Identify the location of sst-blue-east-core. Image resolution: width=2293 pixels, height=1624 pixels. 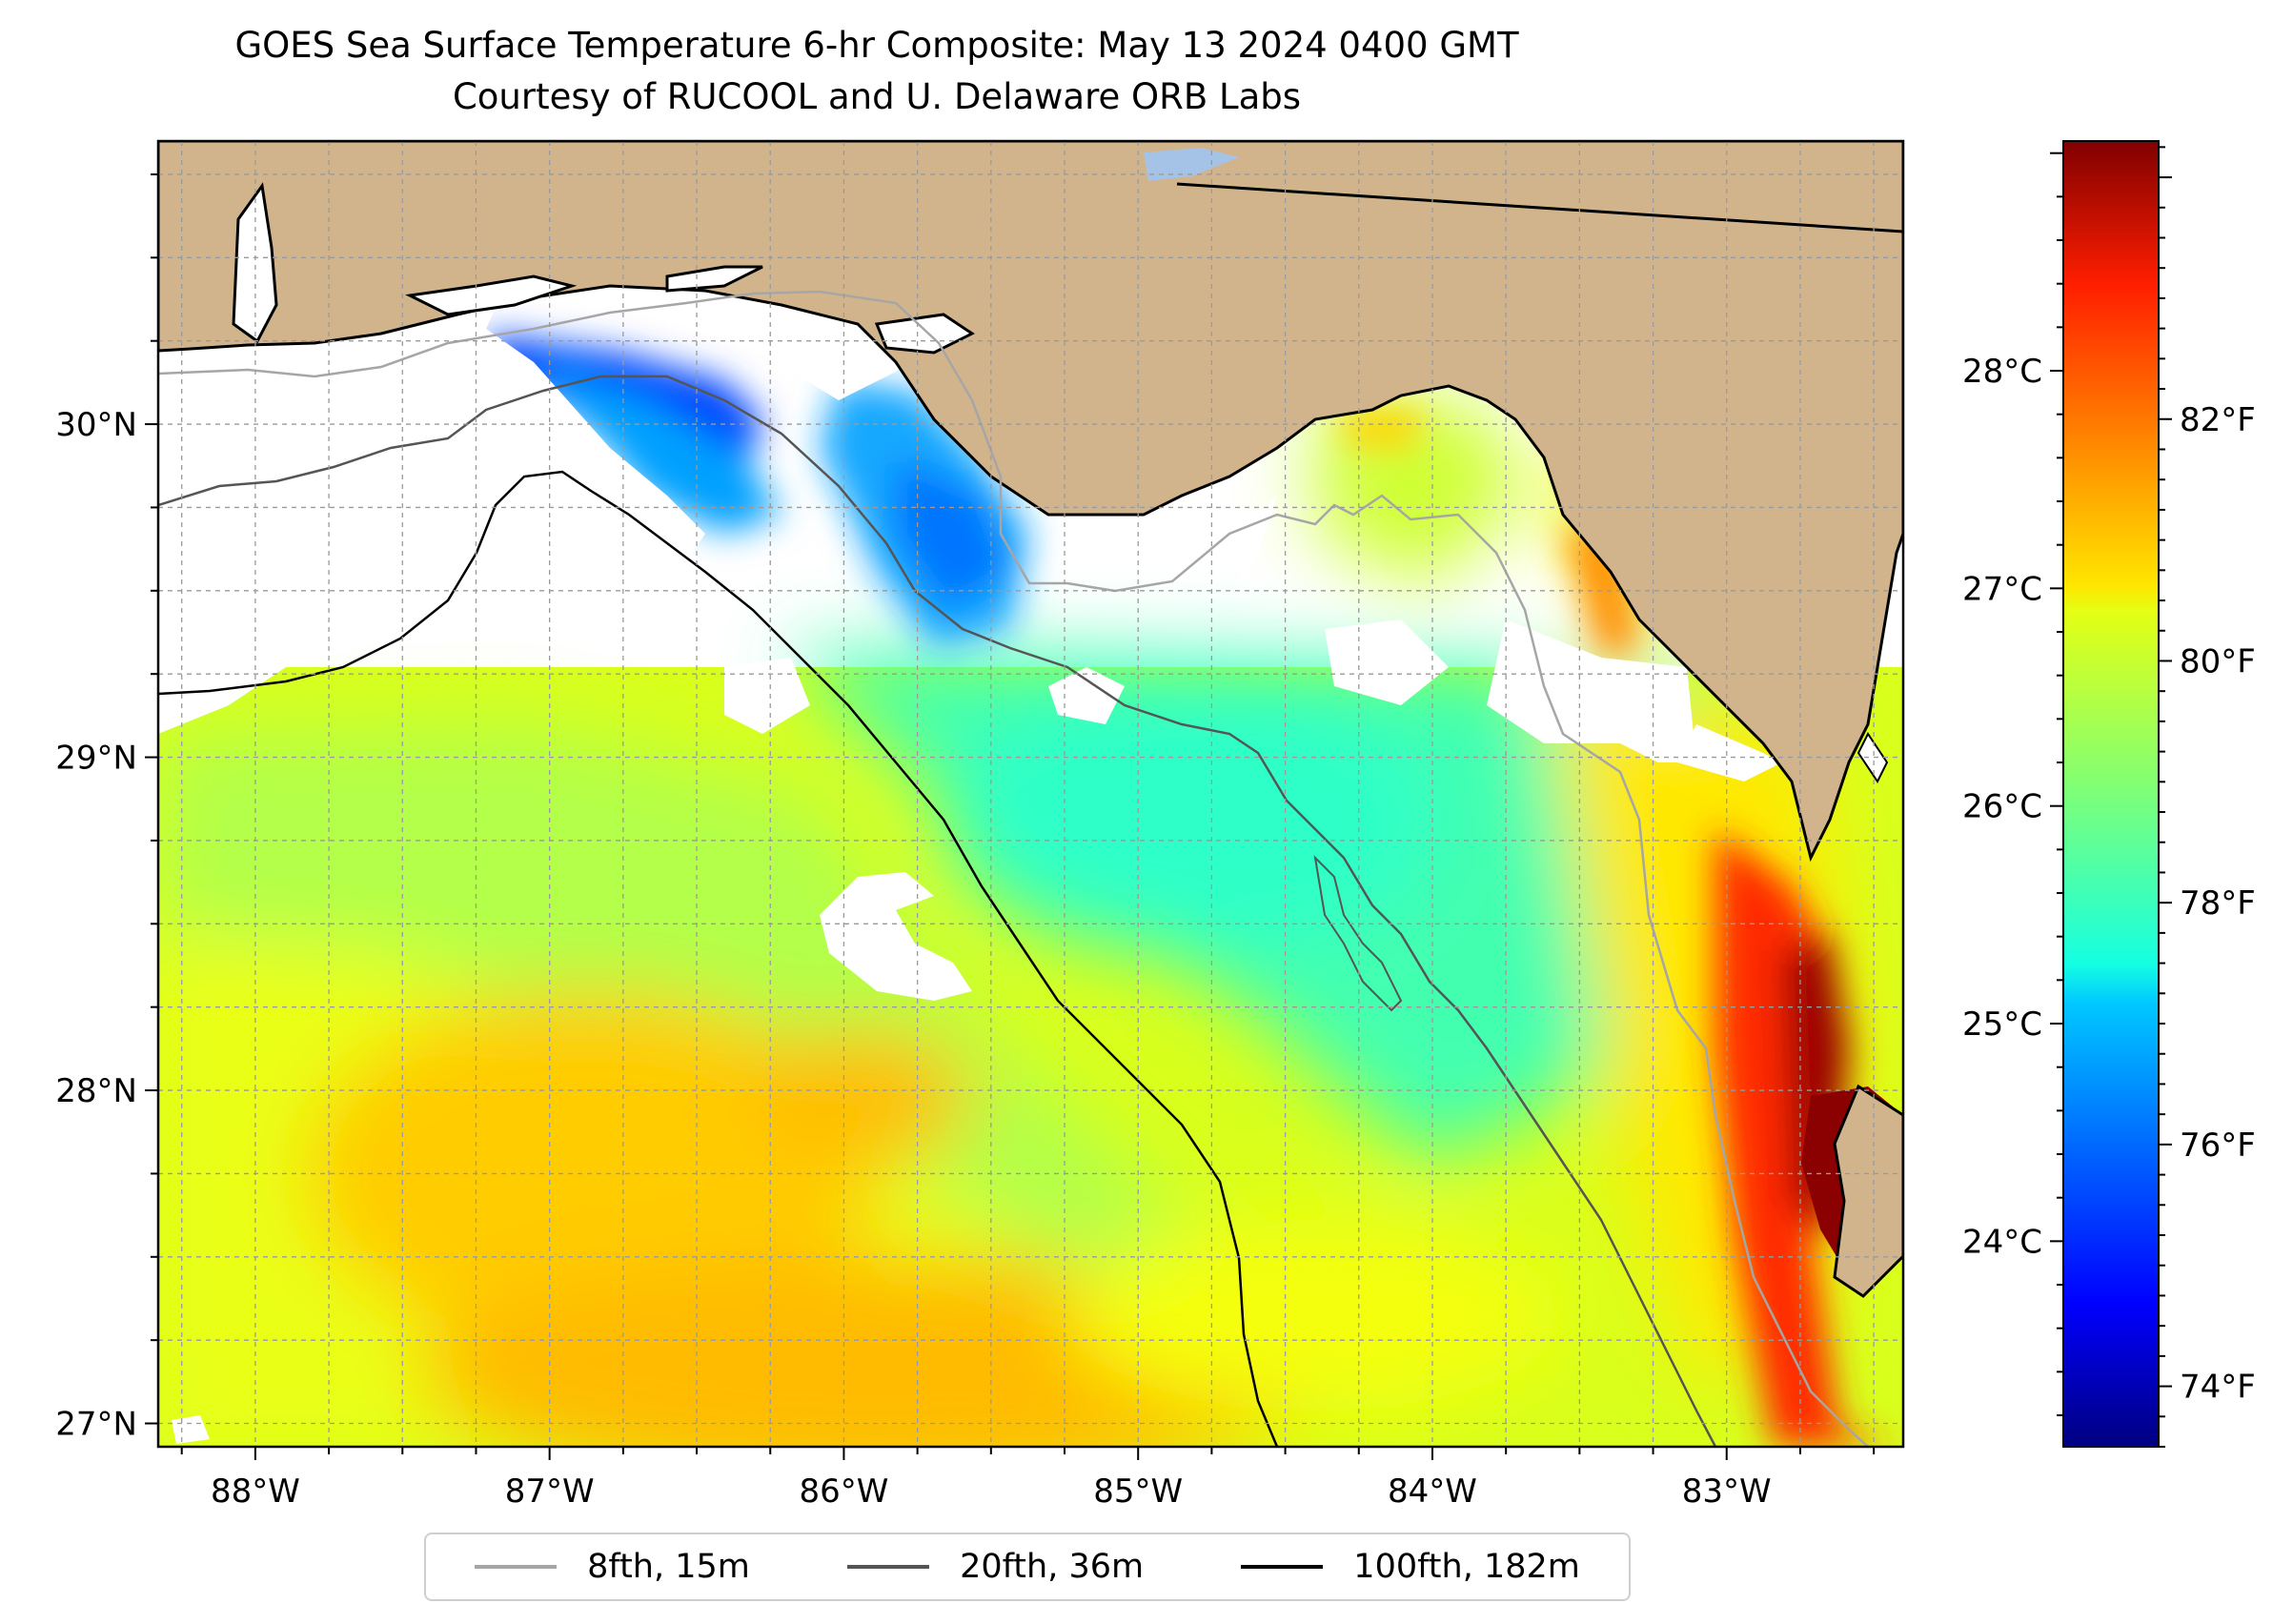
(953, 533).